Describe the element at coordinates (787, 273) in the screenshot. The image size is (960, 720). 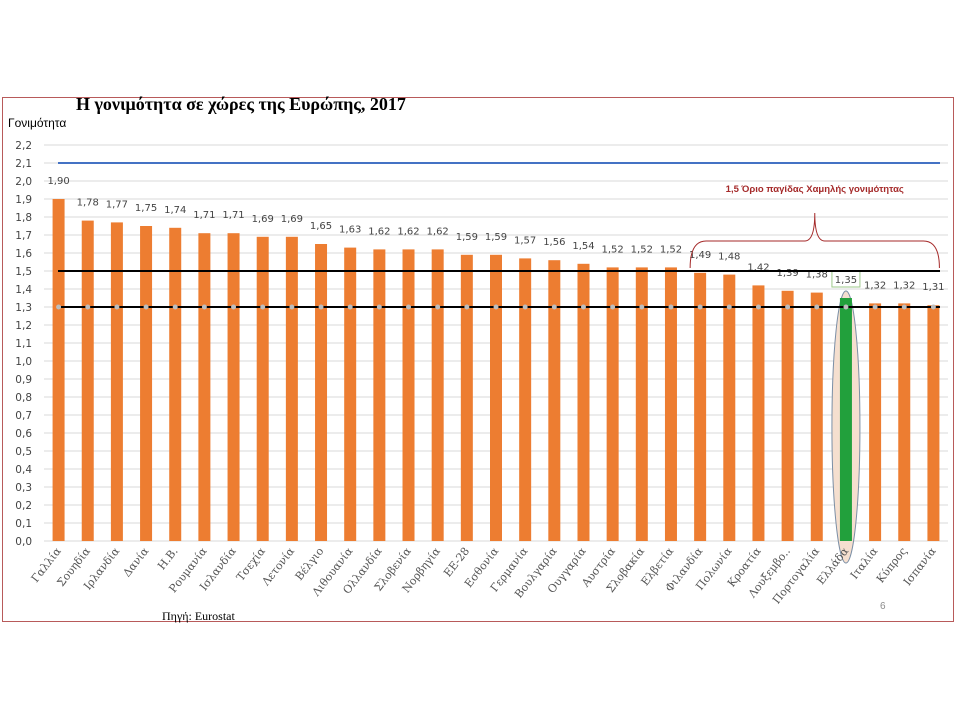
I see `data-label: 1,39` at that location.